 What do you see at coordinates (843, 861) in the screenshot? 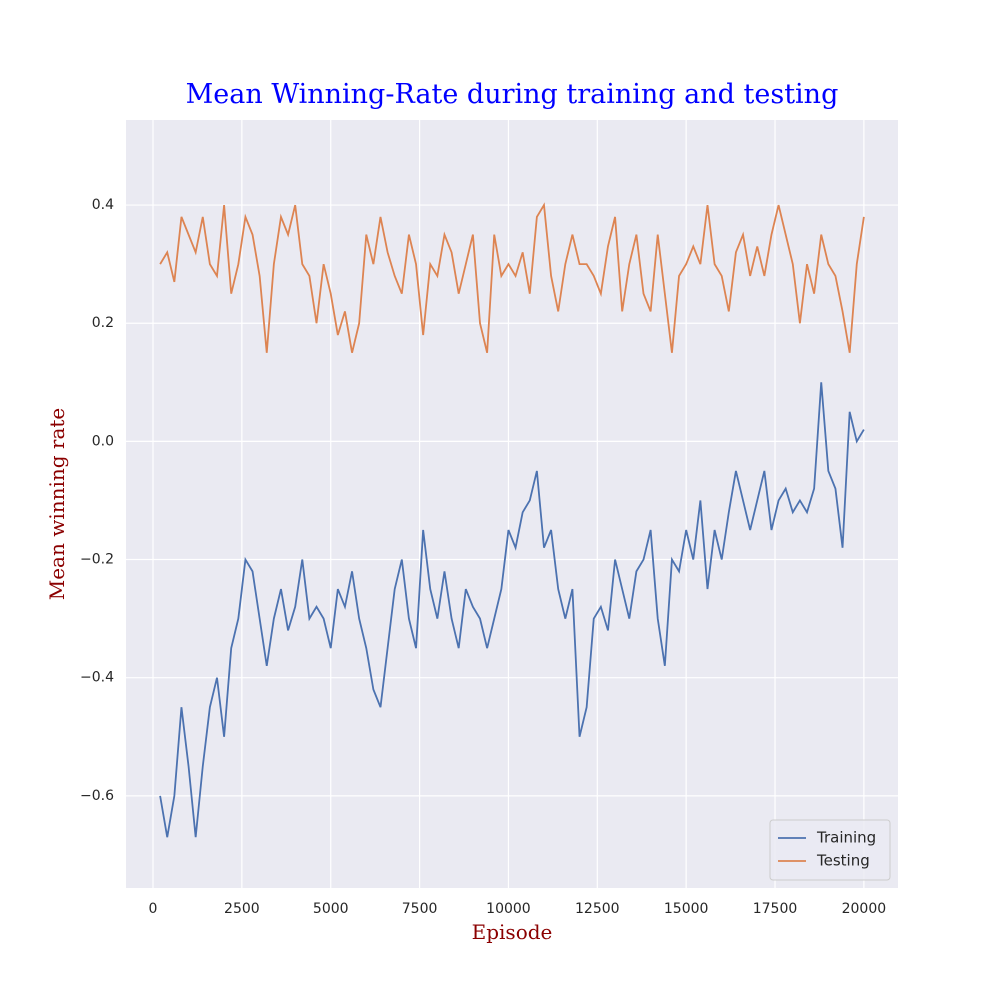
I see `legend-label: Testing` at bounding box center [843, 861].